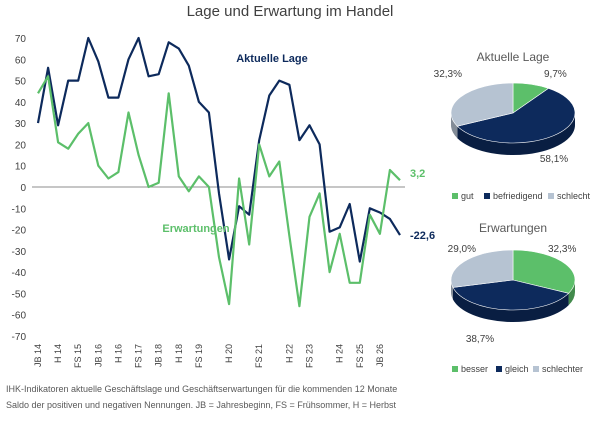 This screenshot has width=600, height=425. I want to click on series-name-erwartungen: Erwartungen, so click(196, 229).